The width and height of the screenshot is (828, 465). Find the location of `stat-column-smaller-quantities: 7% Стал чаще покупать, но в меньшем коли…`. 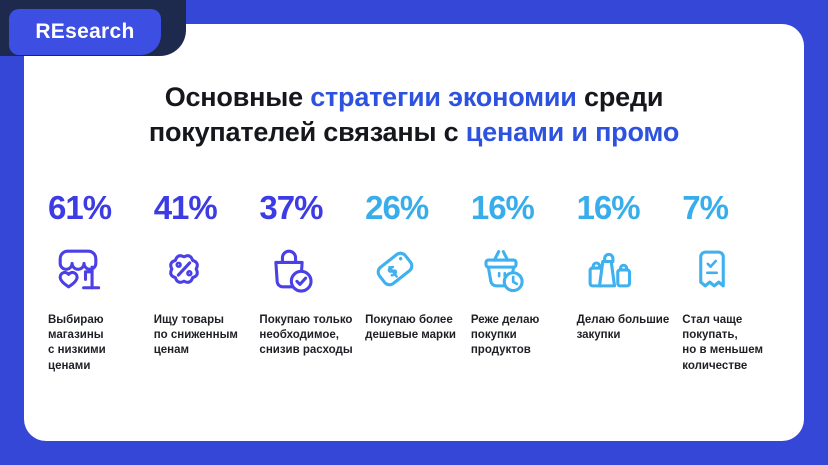

stat-column-smaller-quantities: 7% Стал чаще покупать, но в меньшем коли… is located at coordinates (731, 281).